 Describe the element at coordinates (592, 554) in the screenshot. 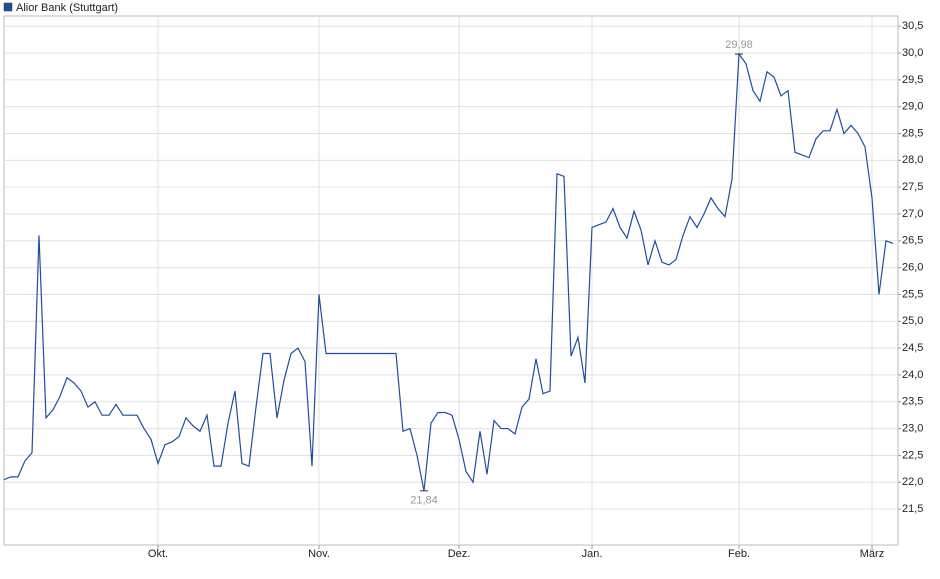

I see `x-tick-label: Jan.` at that location.